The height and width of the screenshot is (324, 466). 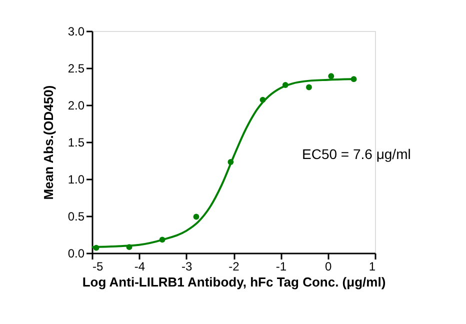 I want to click on x-tick-label: -1, so click(x=281, y=267).